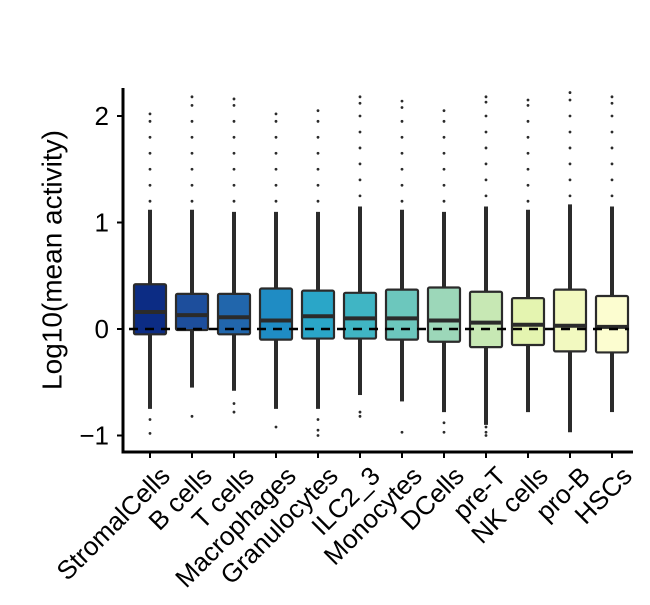  I want to click on y-tick-label: 2, so click(102, 116).